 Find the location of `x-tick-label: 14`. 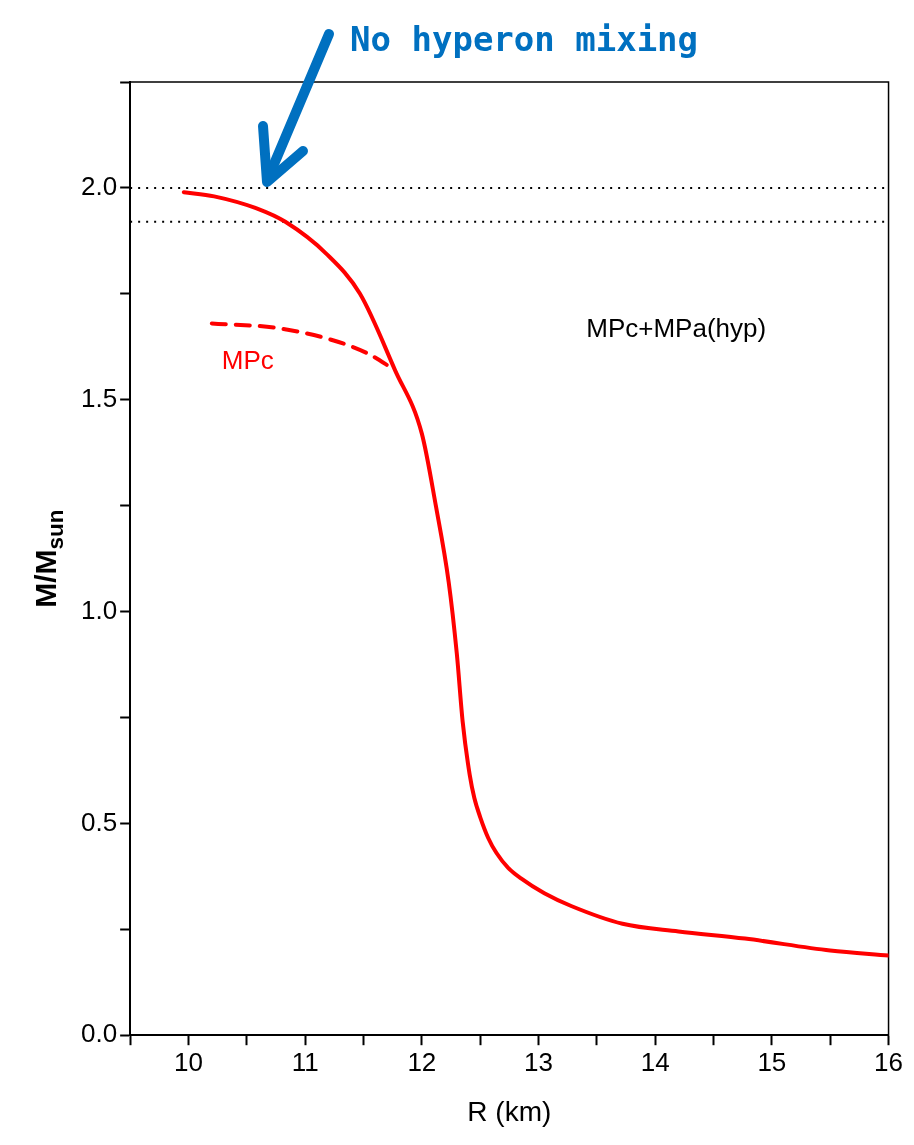

x-tick-label: 14 is located at coordinates (655, 1061).